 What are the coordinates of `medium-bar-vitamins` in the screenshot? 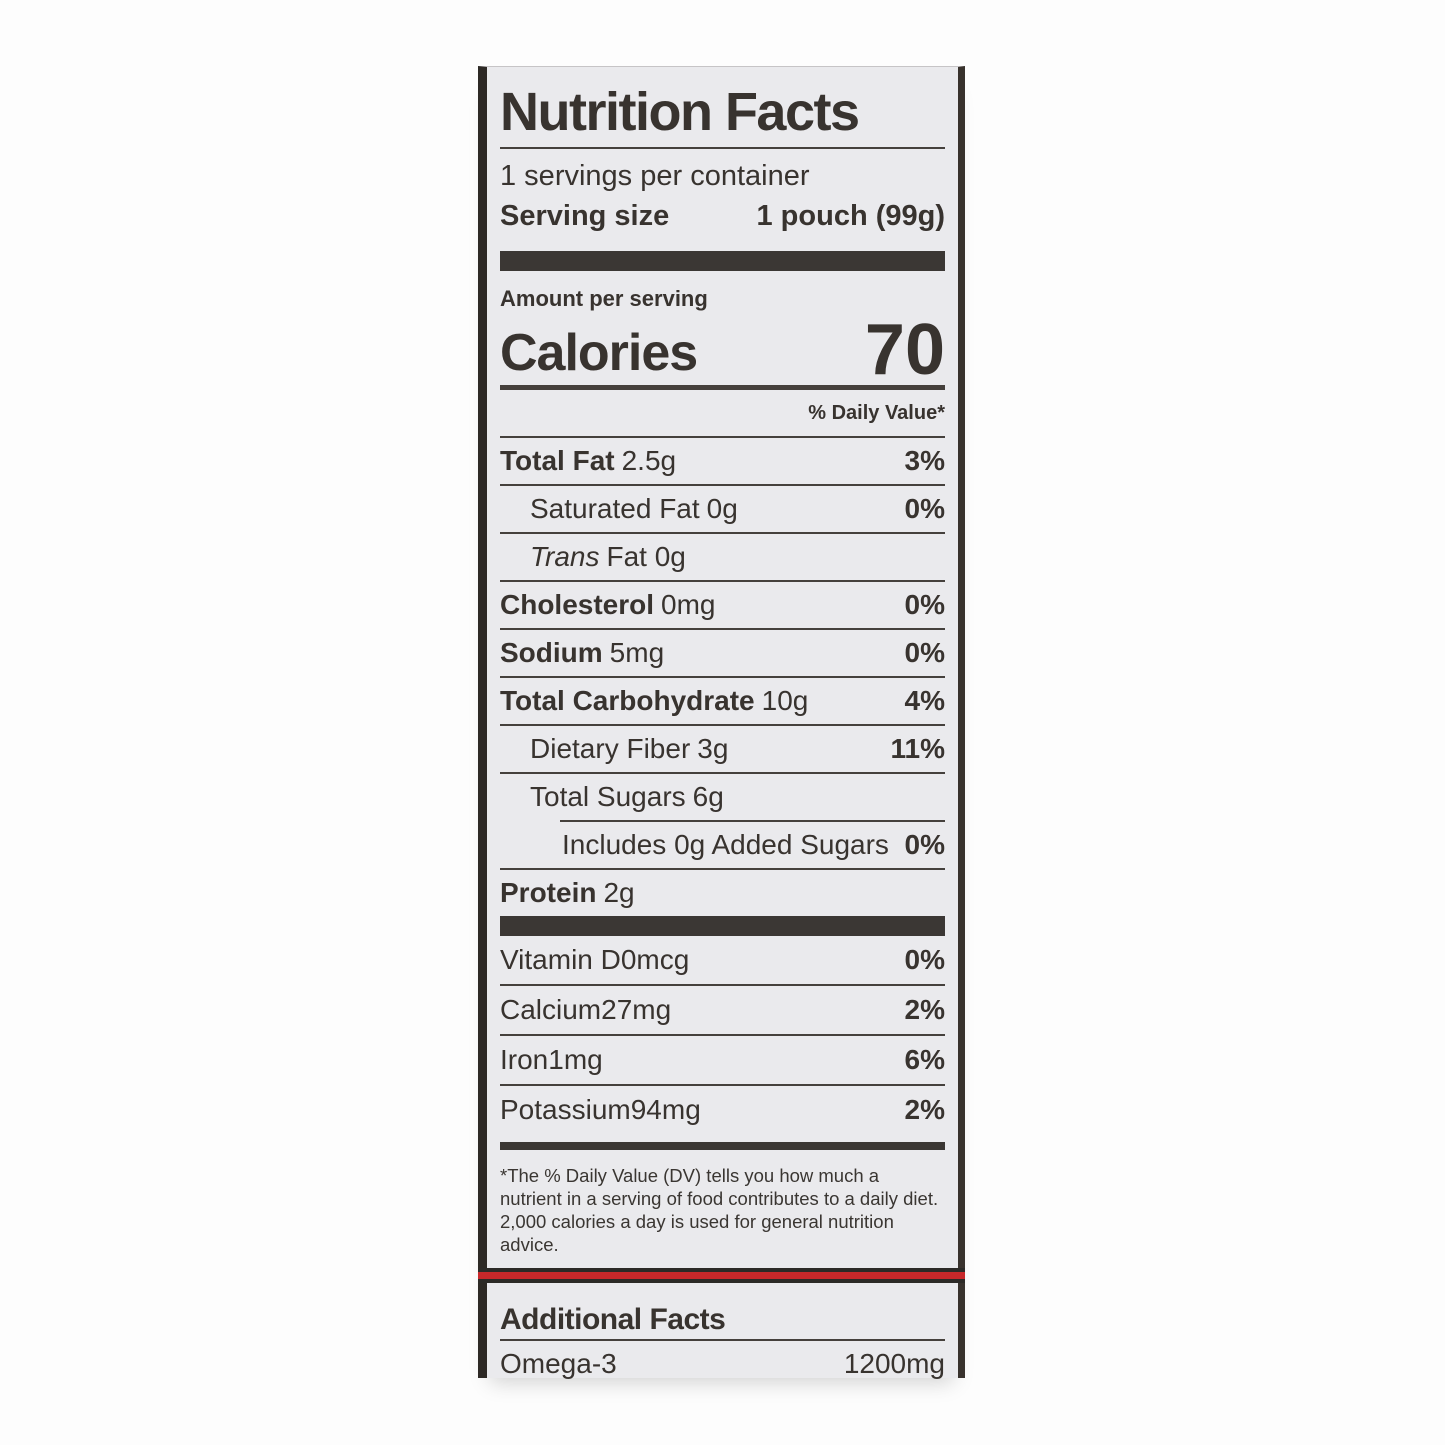 It's located at (722, 1146).